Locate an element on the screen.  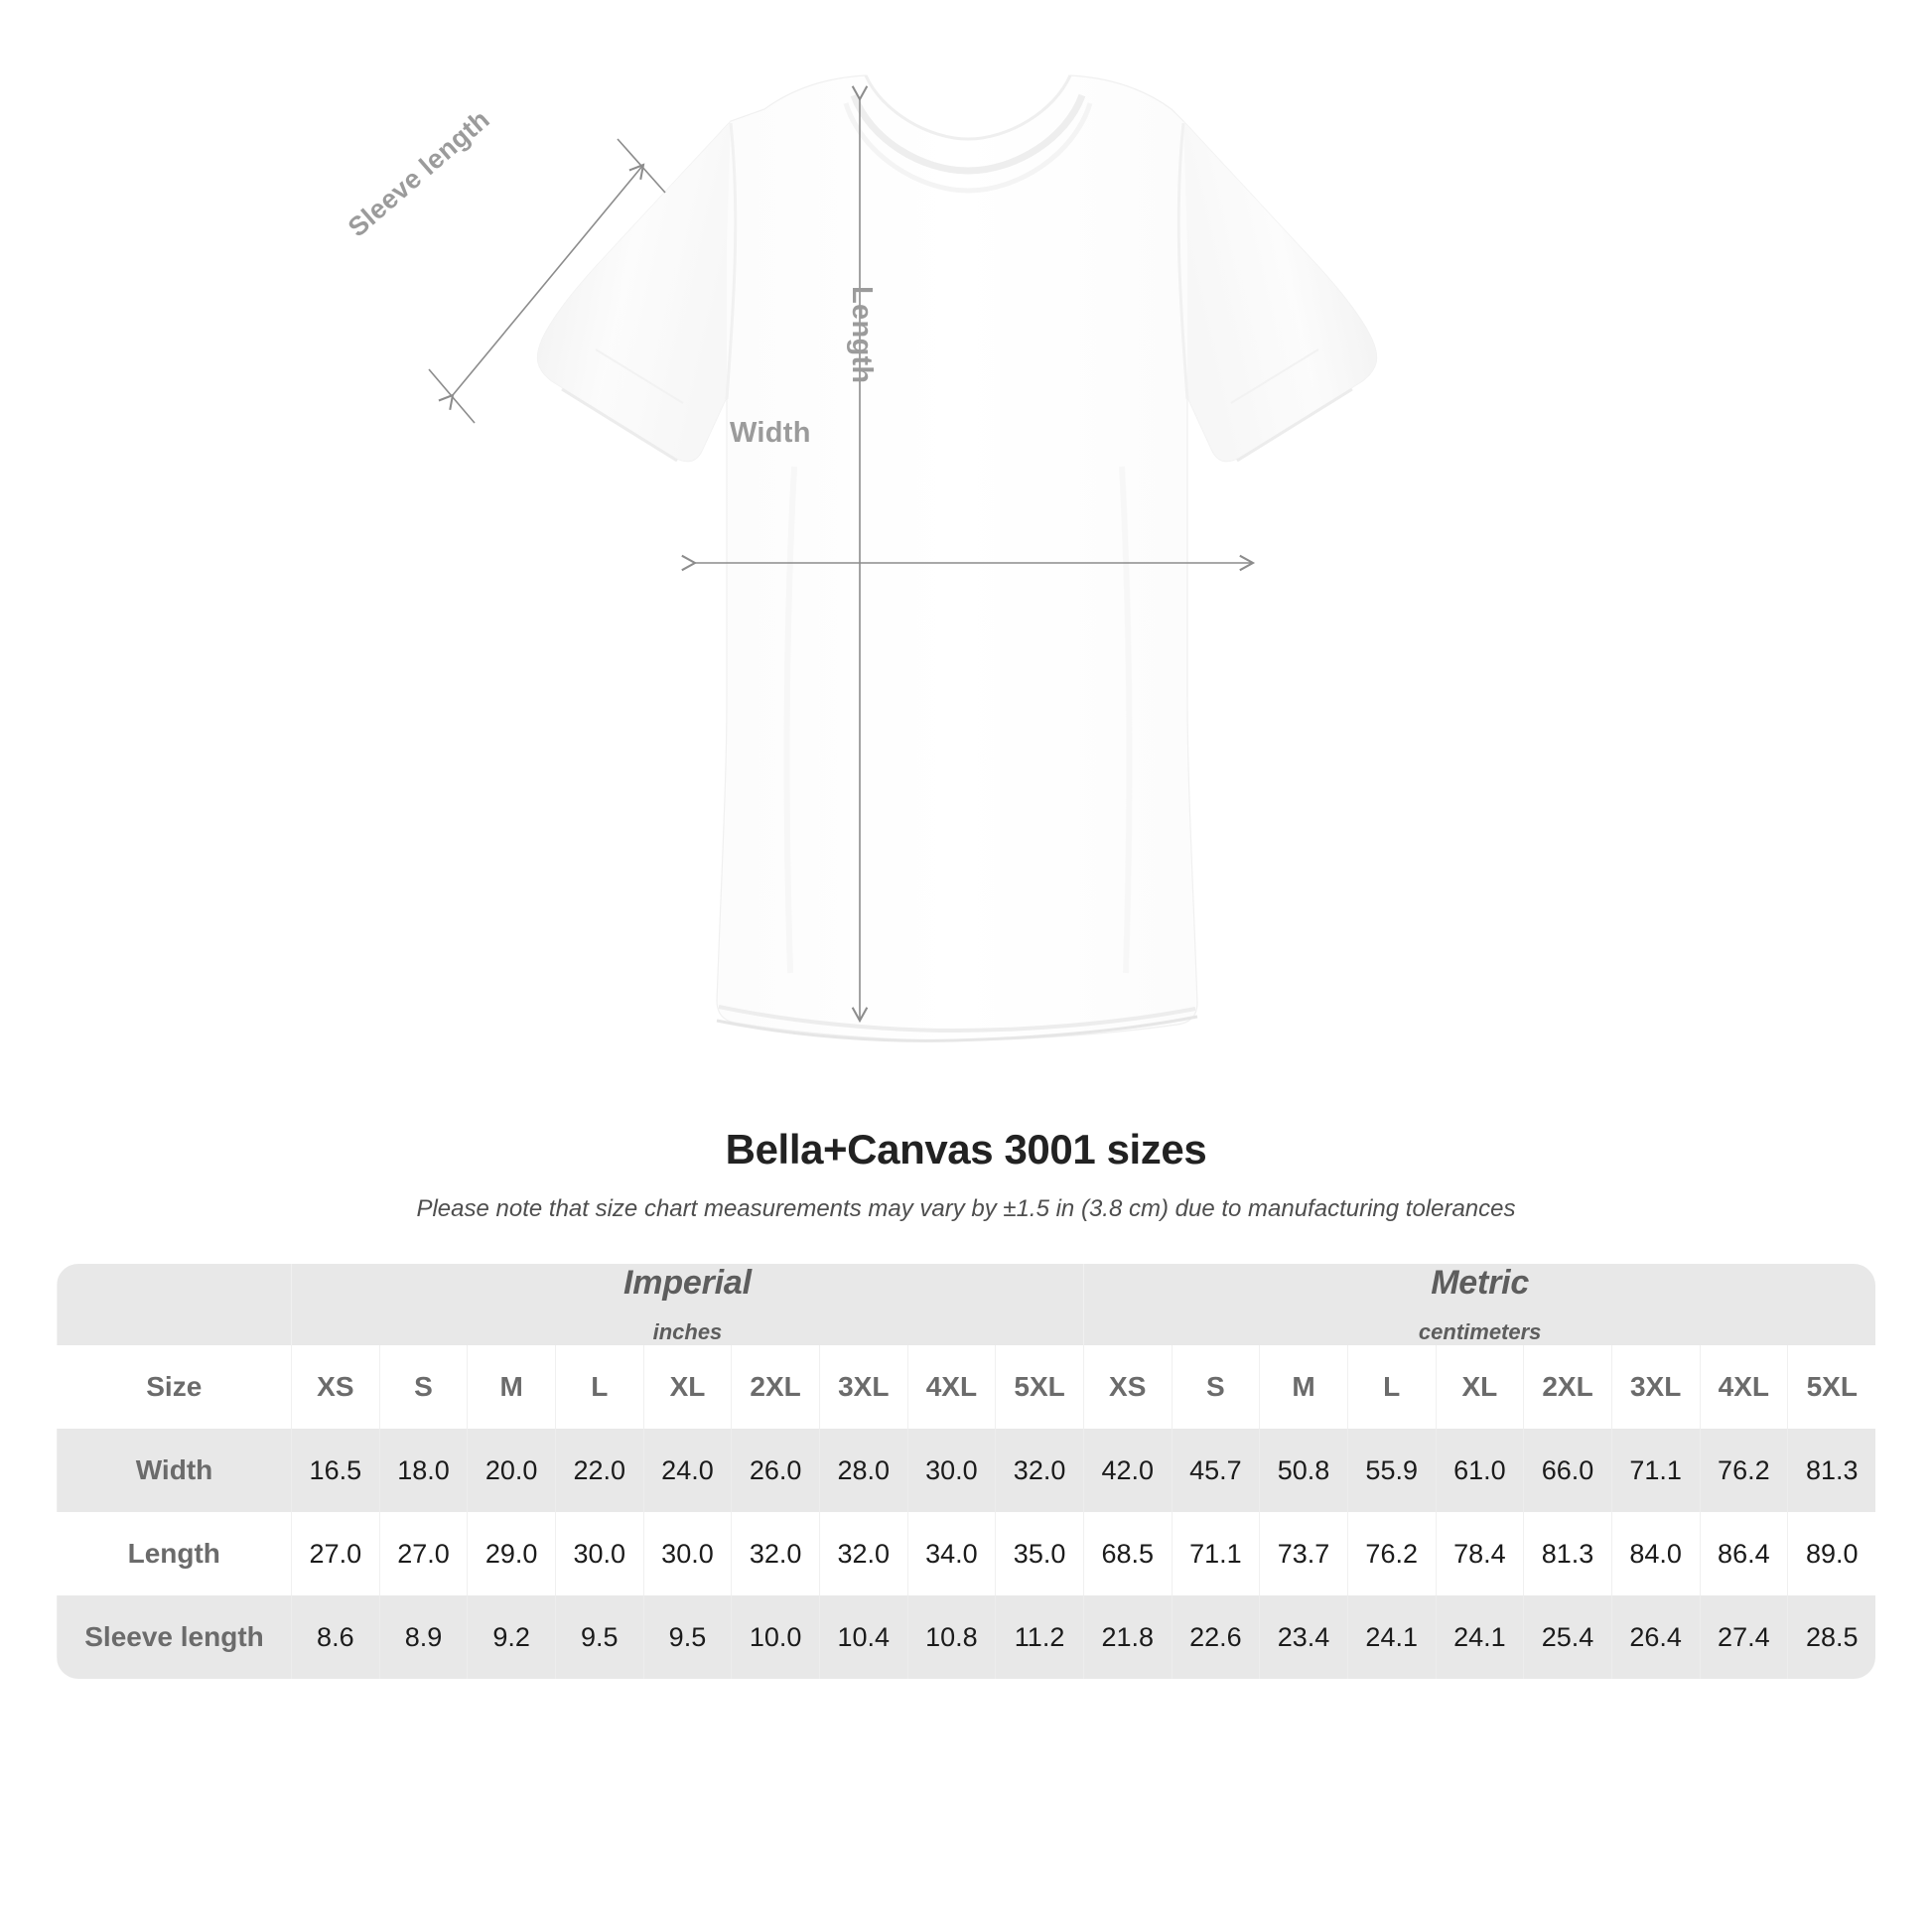
cell-length-metric-5xl: 89.0 is located at coordinates (1831, 1554).